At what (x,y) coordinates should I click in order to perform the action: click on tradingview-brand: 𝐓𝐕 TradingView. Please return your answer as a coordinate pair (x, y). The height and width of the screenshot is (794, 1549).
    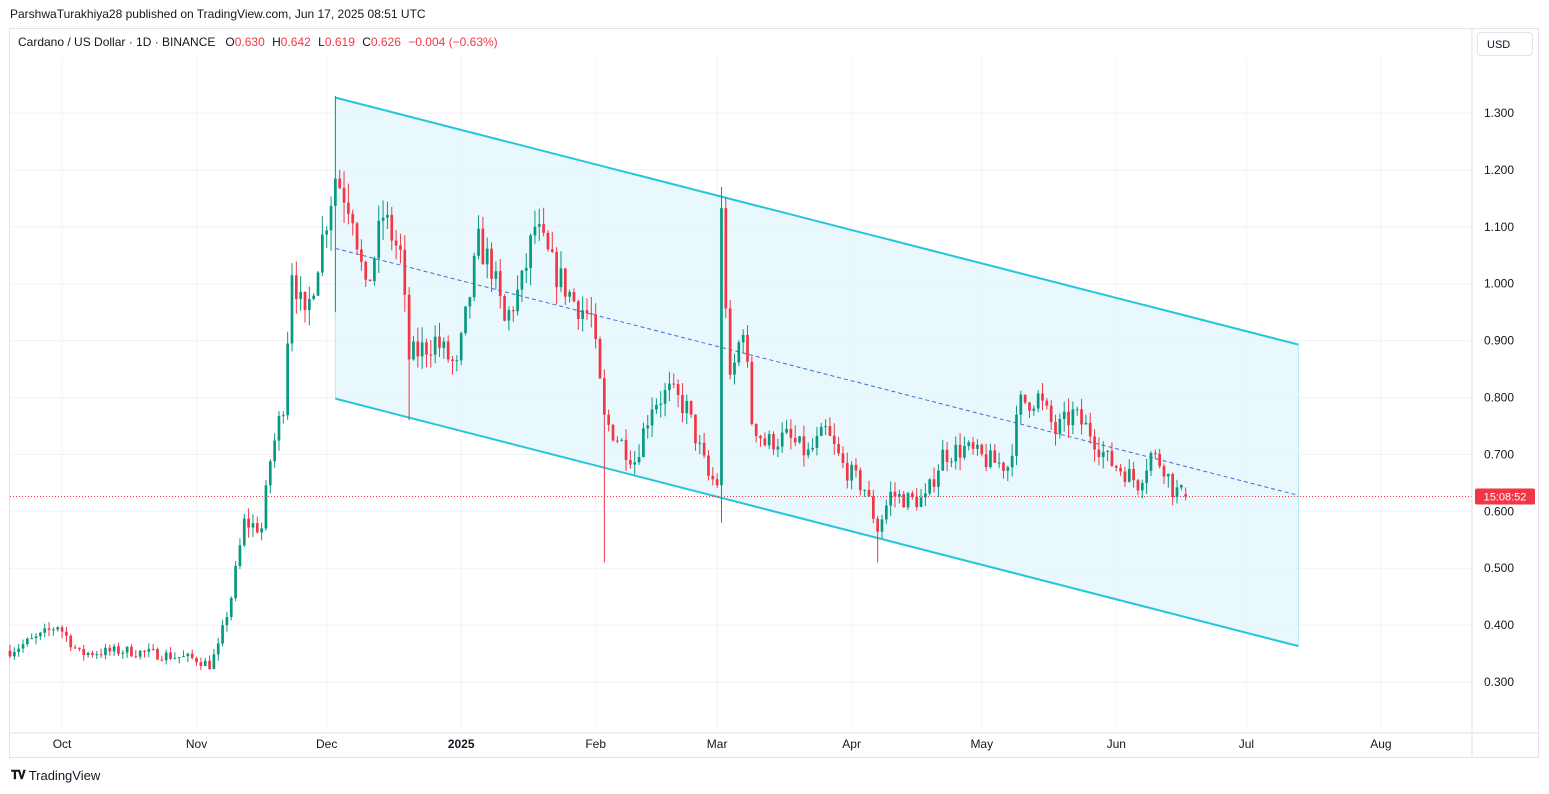
    Looking at the image, I should click on (55, 775).